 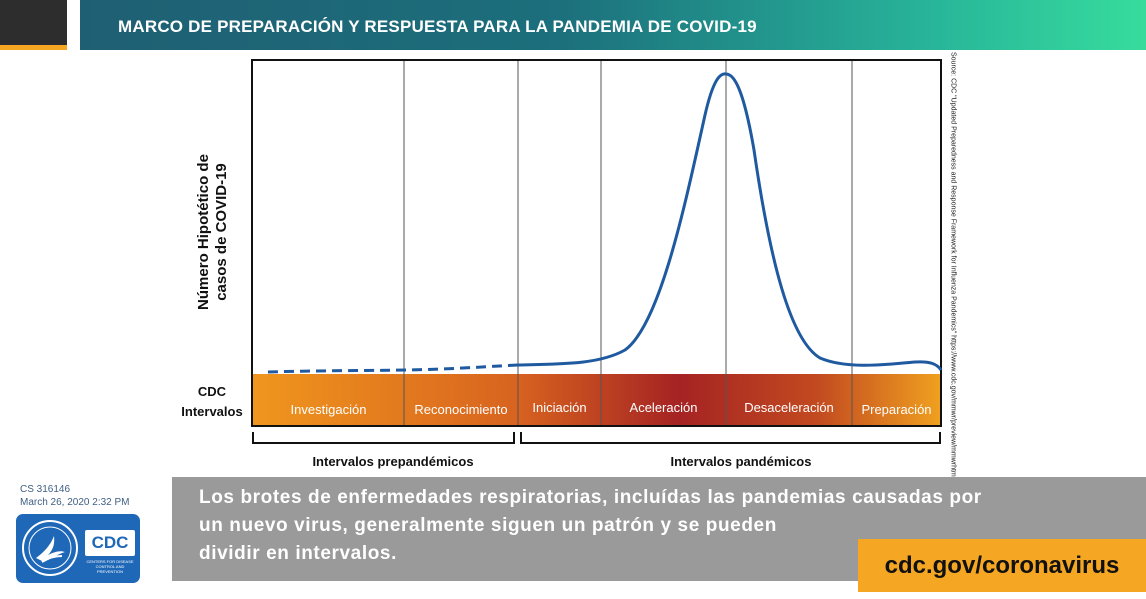 What do you see at coordinates (75, 502) in the screenshot?
I see `document-date: March 26, 2020 2:32 PM` at bounding box center [75, 502].